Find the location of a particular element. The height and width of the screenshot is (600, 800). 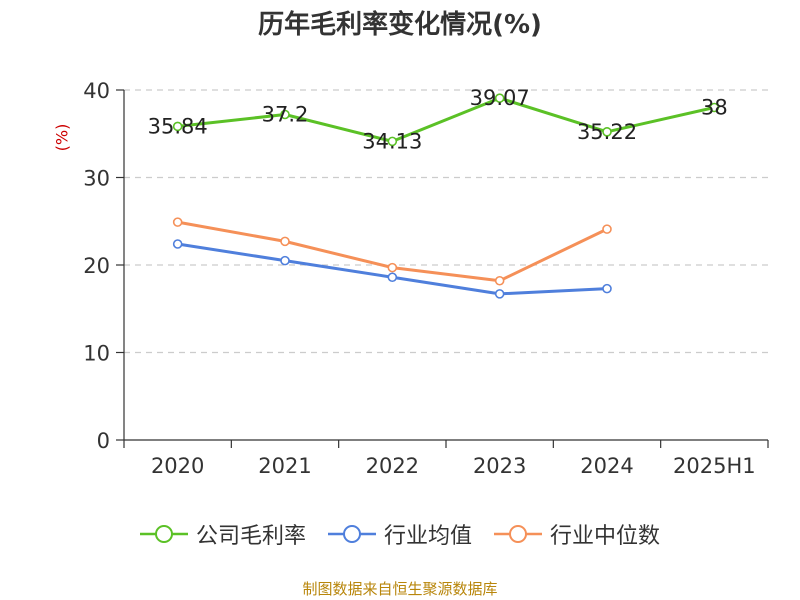

data-label: 37.2 is located at coordinates (285, 115).